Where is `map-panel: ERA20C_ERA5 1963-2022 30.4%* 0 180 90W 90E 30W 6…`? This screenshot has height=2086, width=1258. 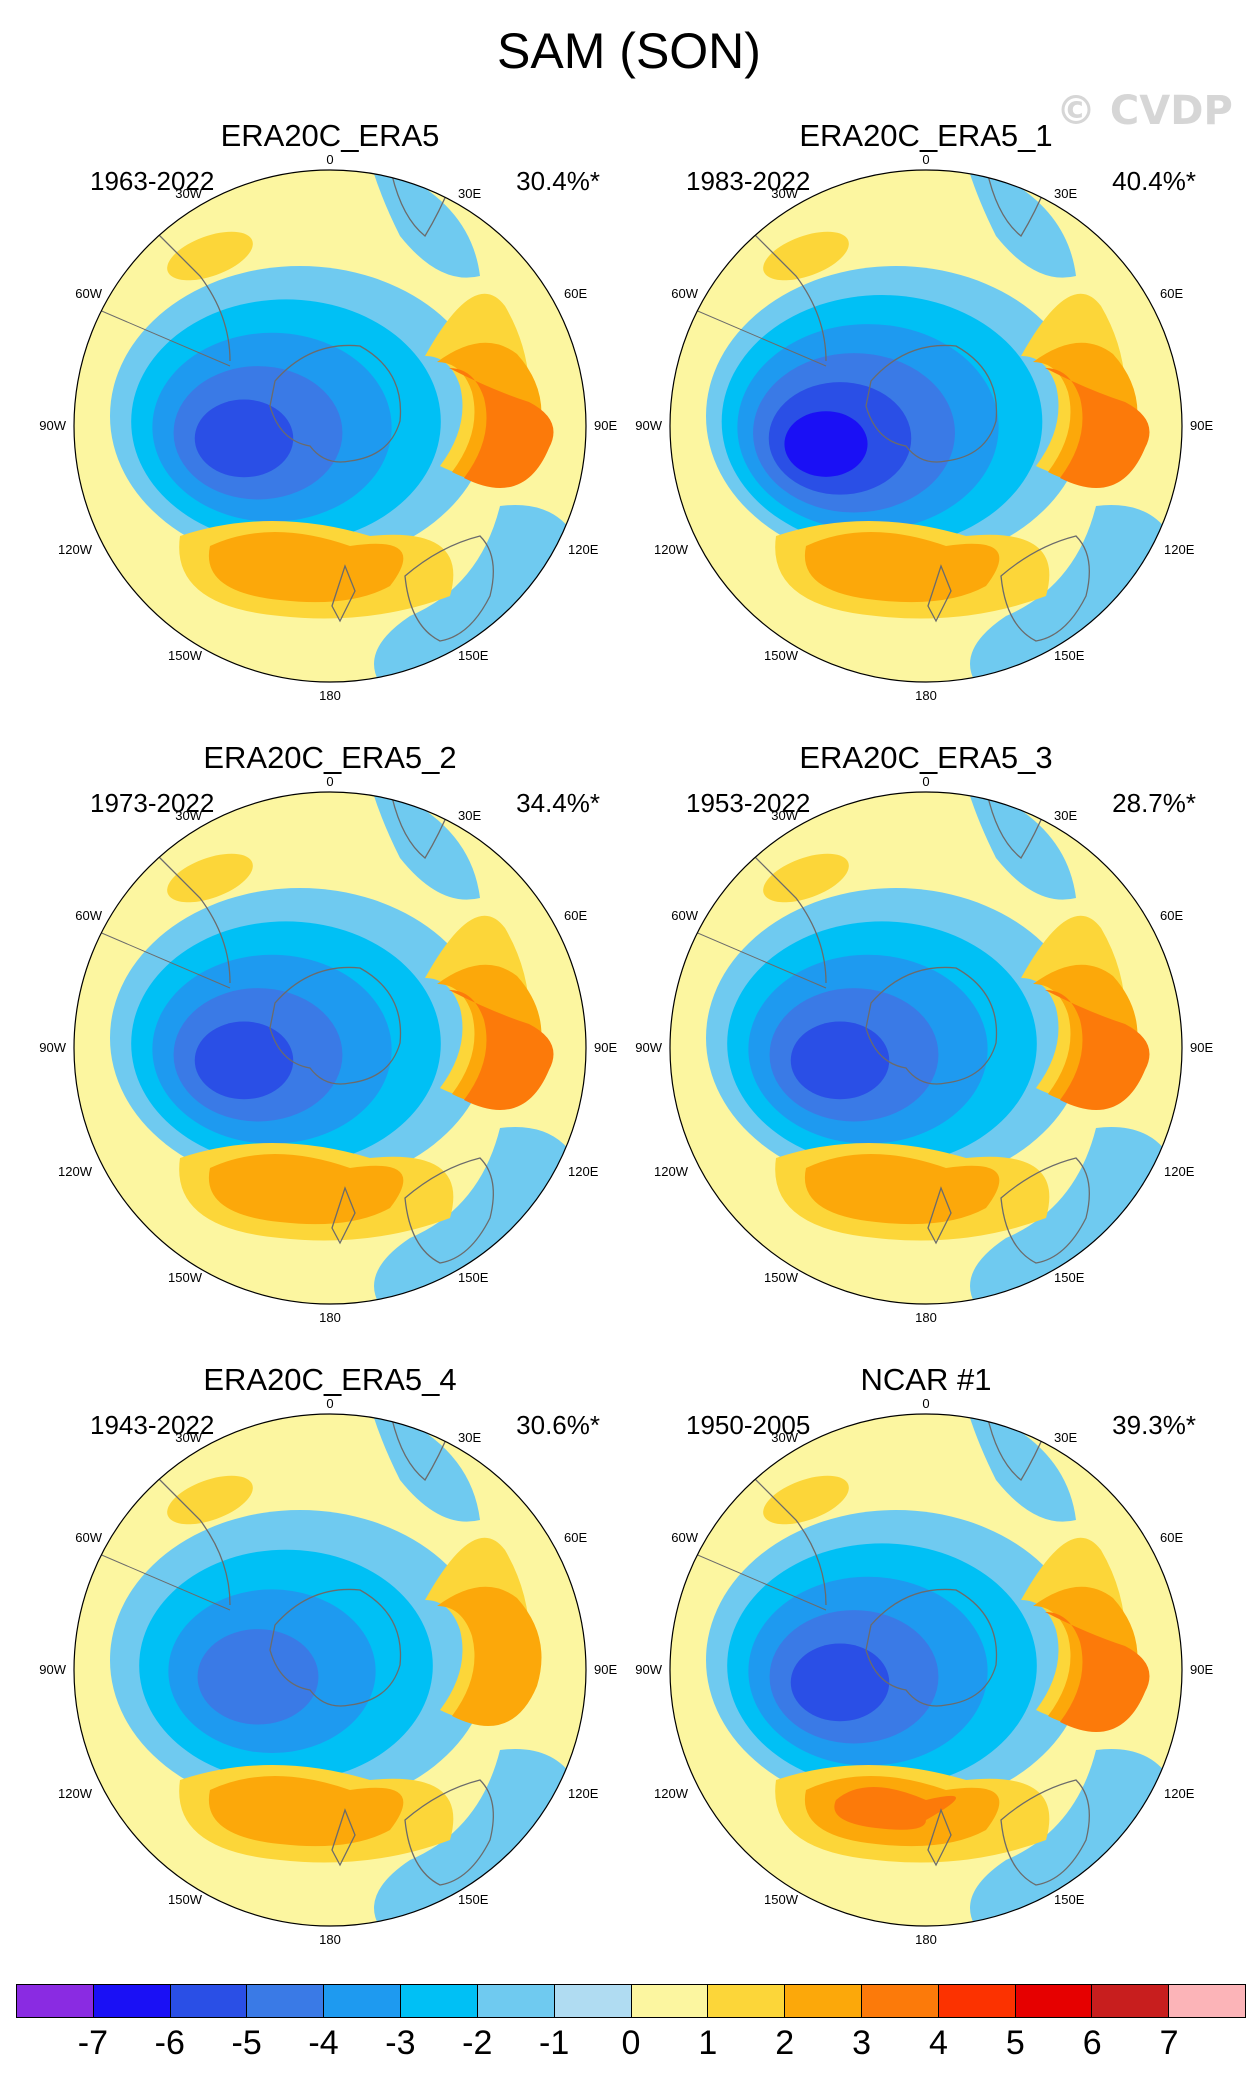
map-panel: ERA20C_ERA5 1963-2022 30.4%* 0 180 90W 90E 30W 6… is located at coordinates (330, 418).